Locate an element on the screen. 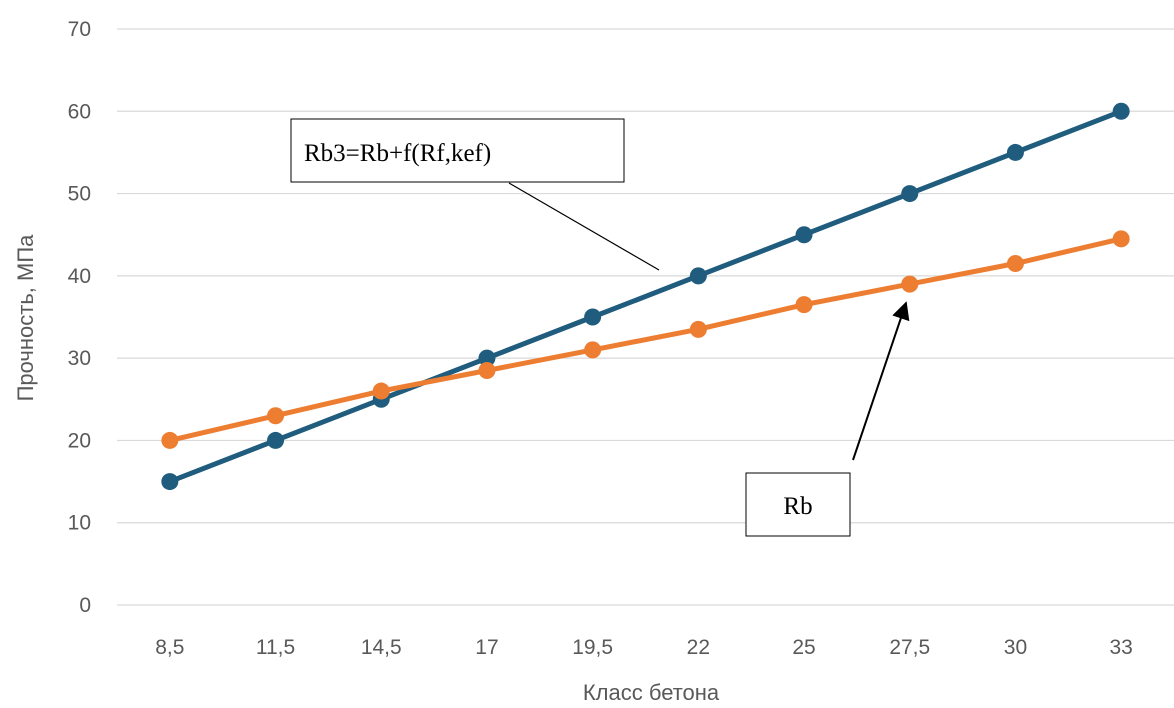 The image size is (1174, 708). y-tick-label: 10 is located at coordinates (79, 523).